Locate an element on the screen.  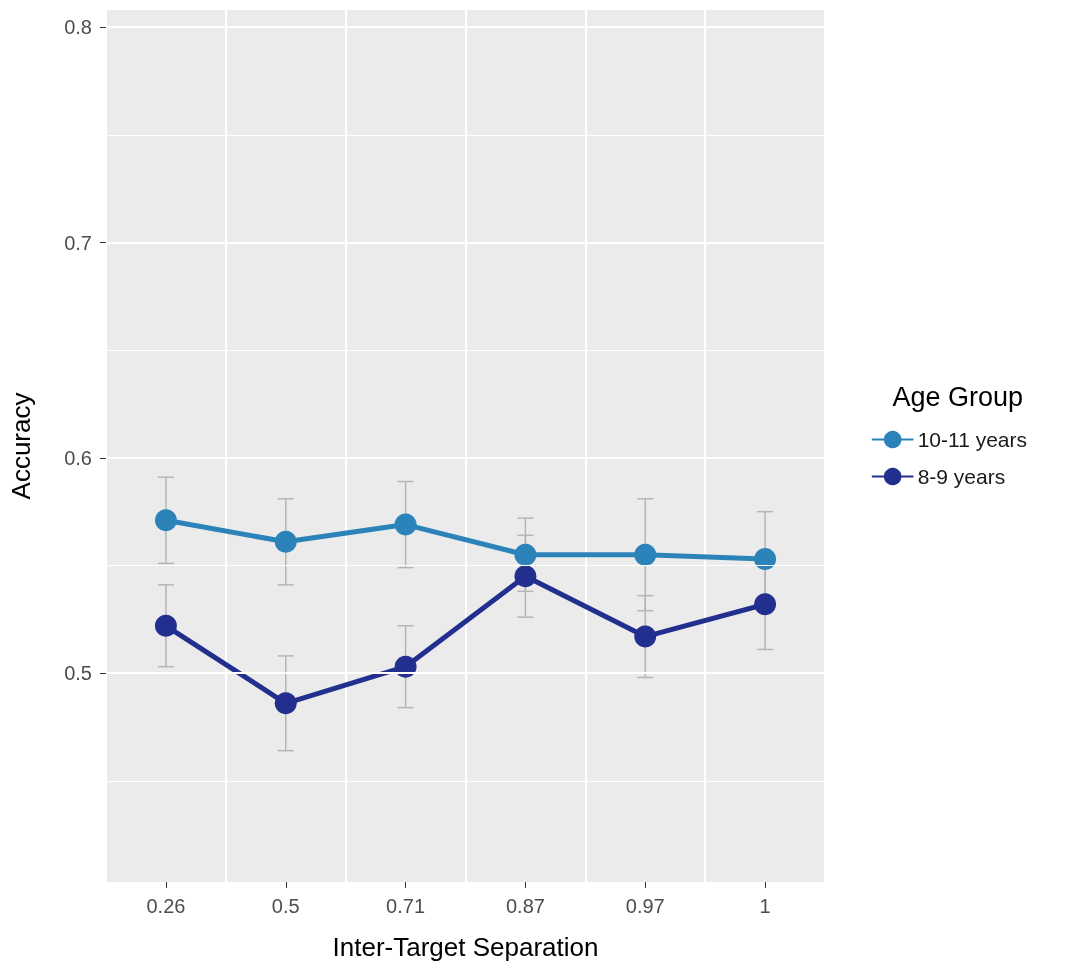
x-tick-label: 0.97 is located at coordinates (645, 906).